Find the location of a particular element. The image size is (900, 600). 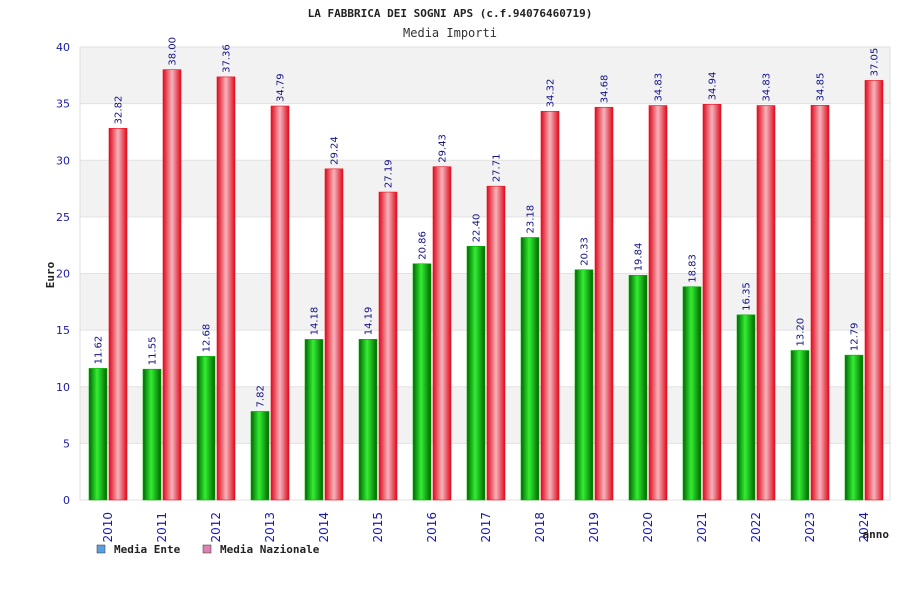

value-label-media-nazionale-2015: 27.19 is located at coordinates (389, 173).